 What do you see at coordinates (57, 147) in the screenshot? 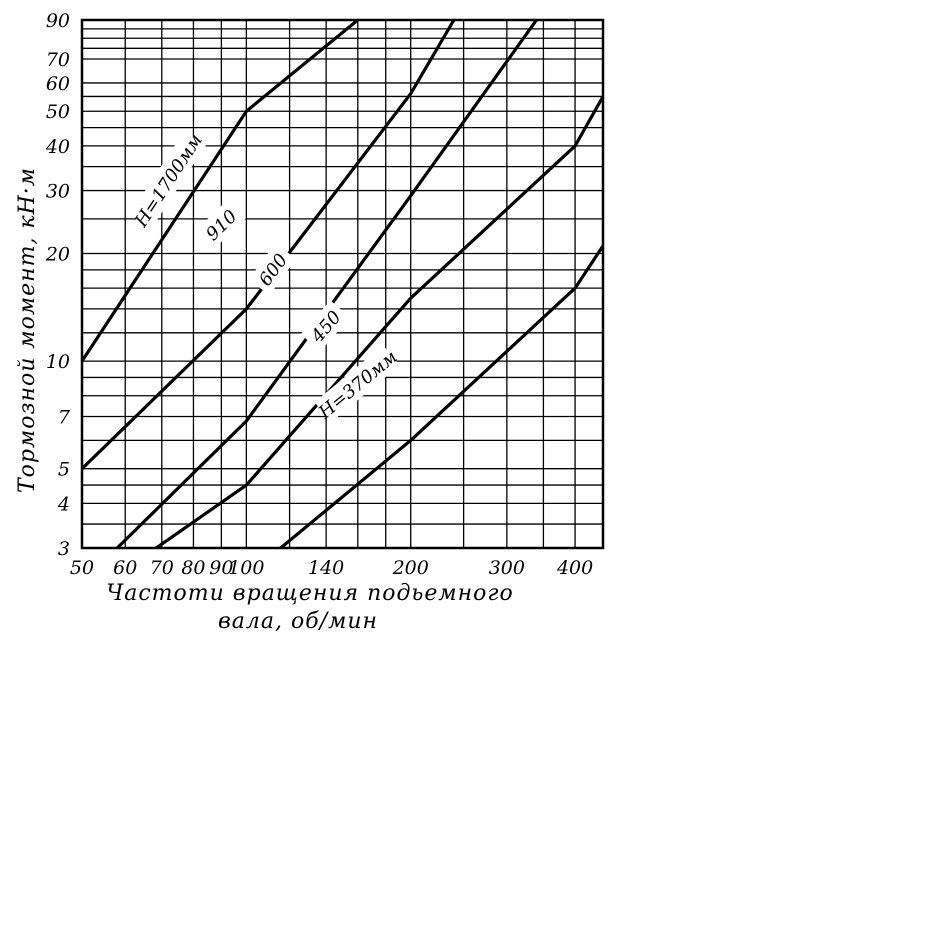
I see `y-tick-label: 40` at bounding box center [57, 147].